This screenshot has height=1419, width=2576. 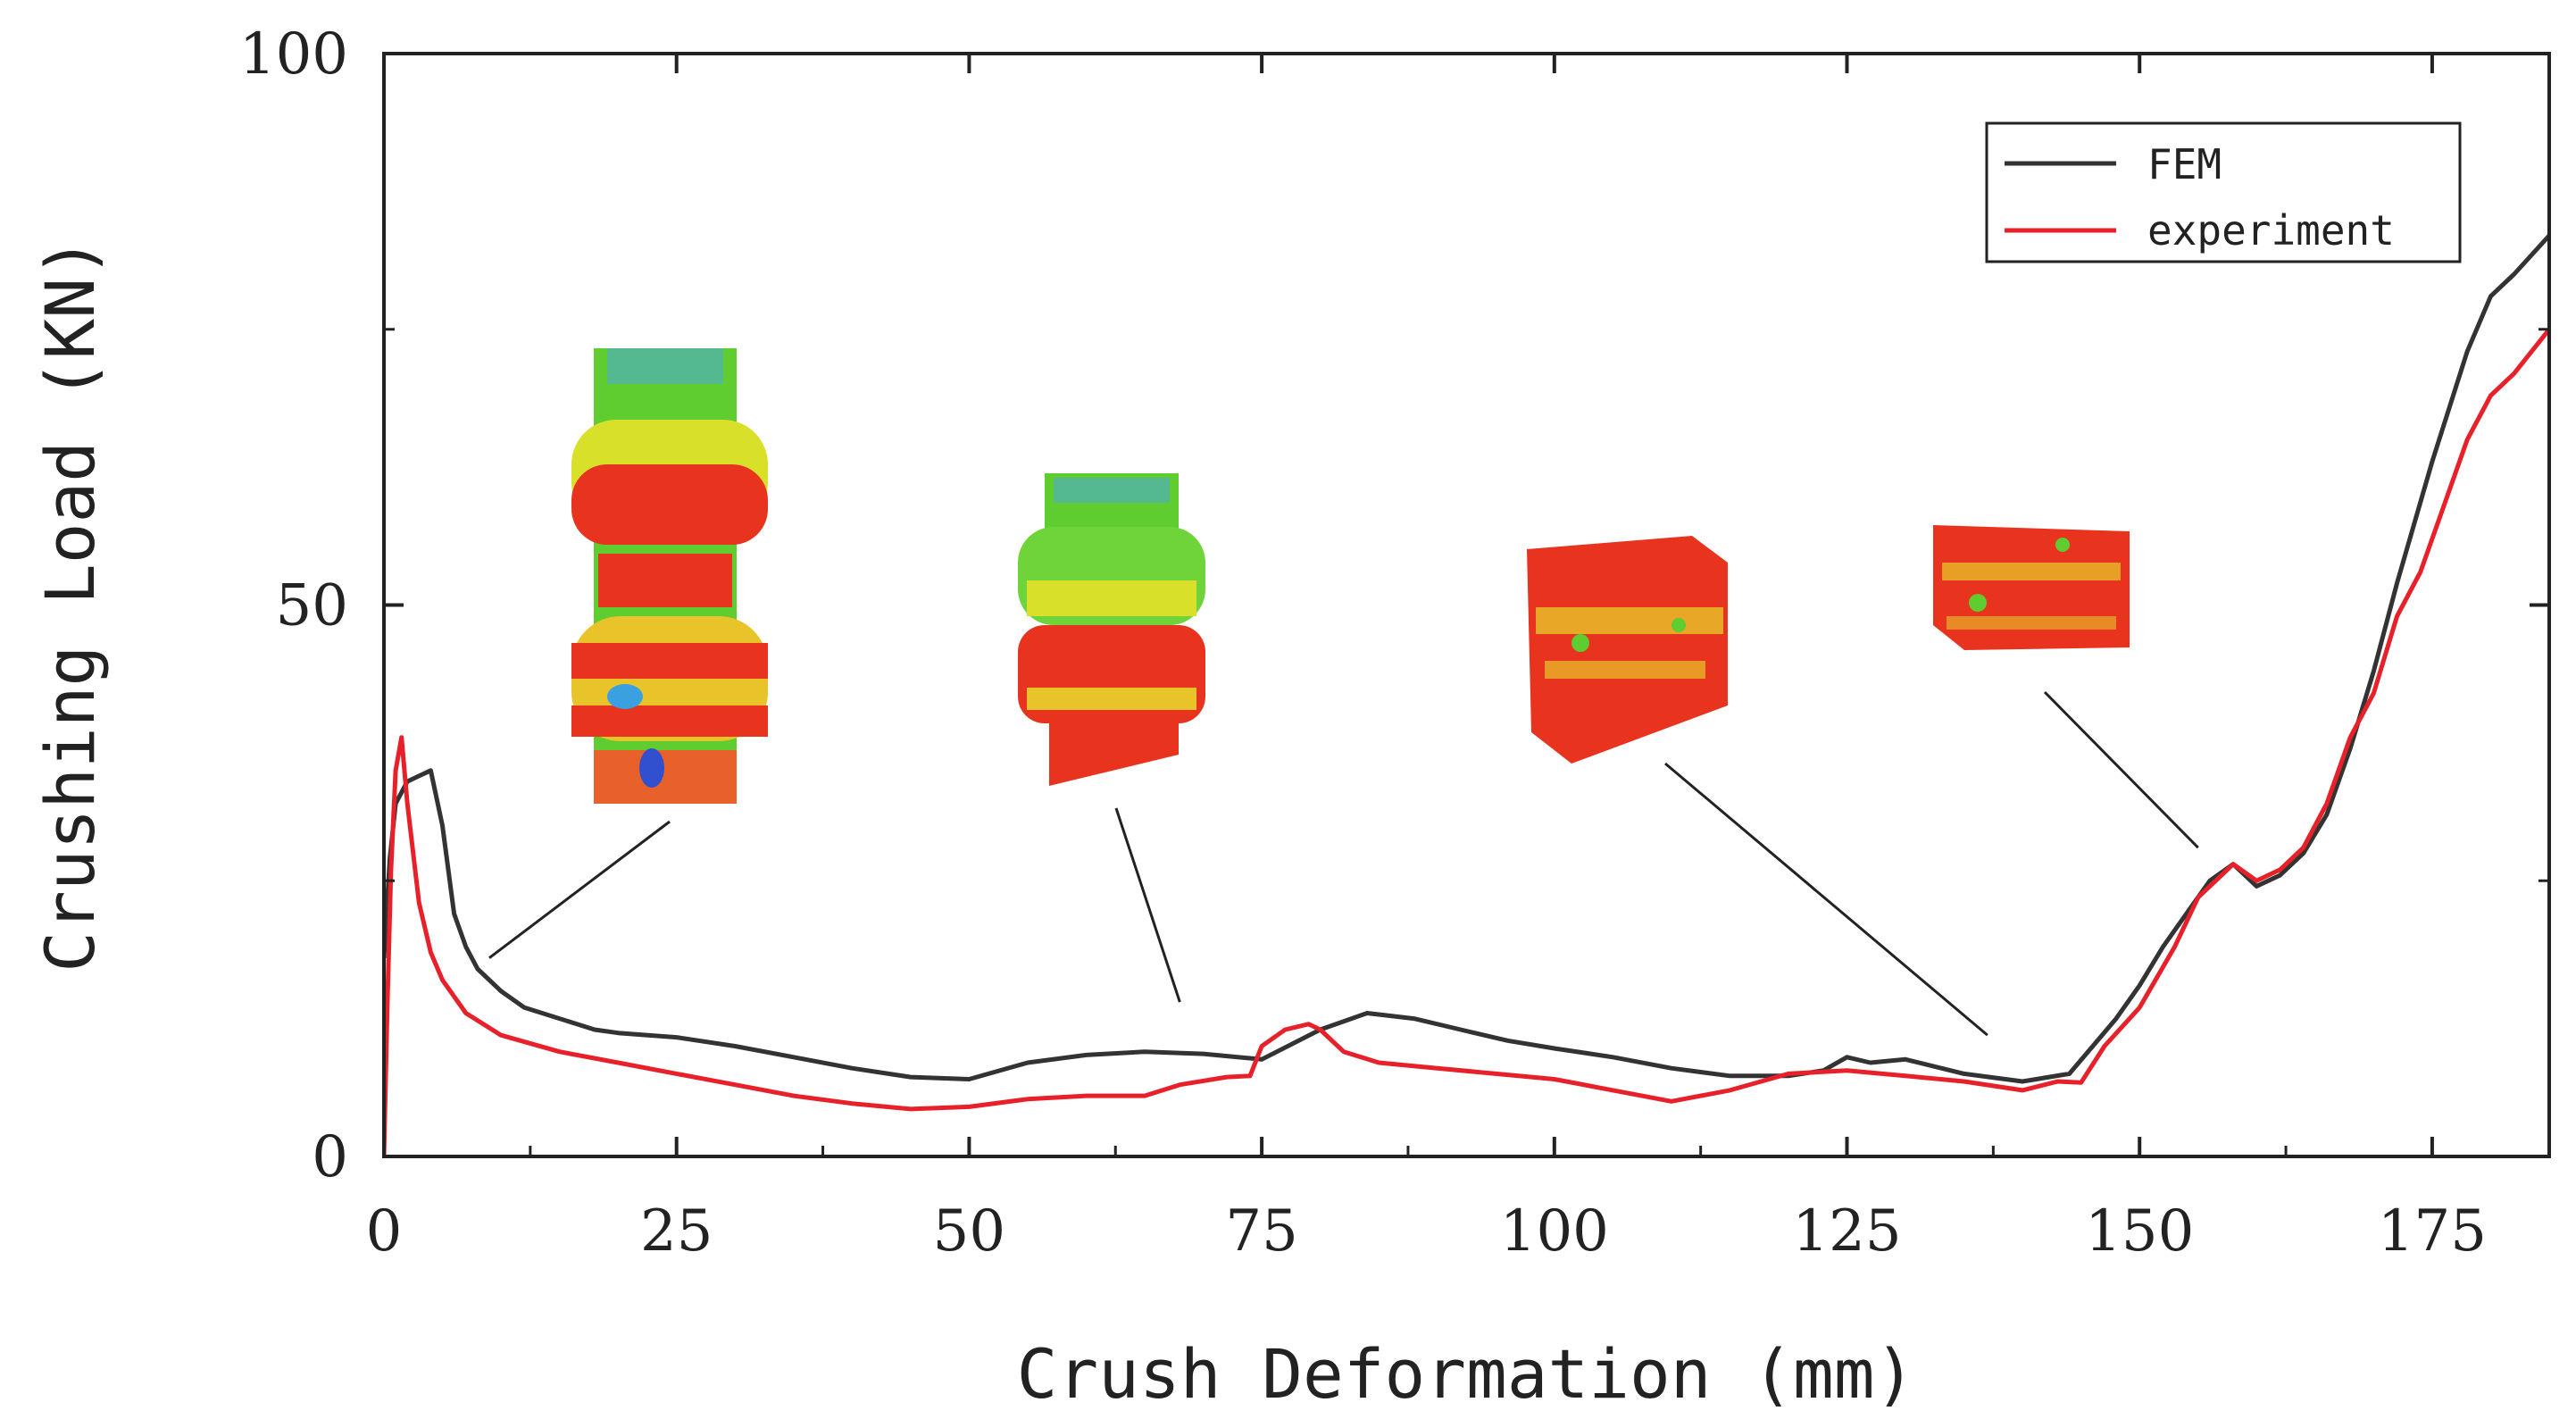 I want to click on legend-box, so click(x=2223, y=192).